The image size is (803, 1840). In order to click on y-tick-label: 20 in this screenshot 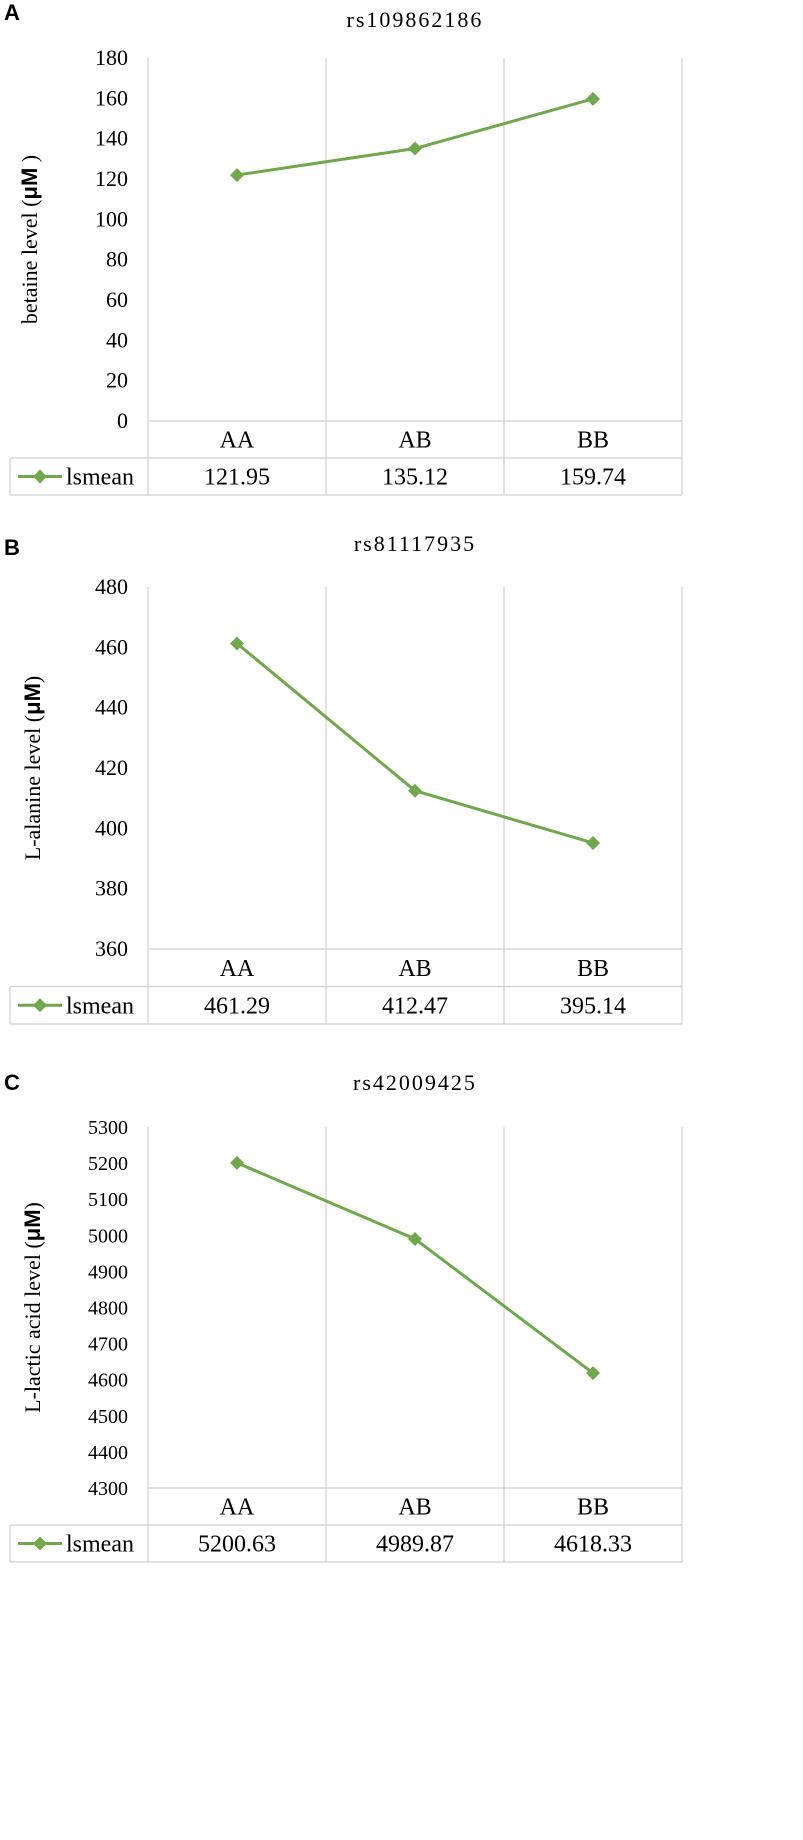, I will do `click(117, 380)`.